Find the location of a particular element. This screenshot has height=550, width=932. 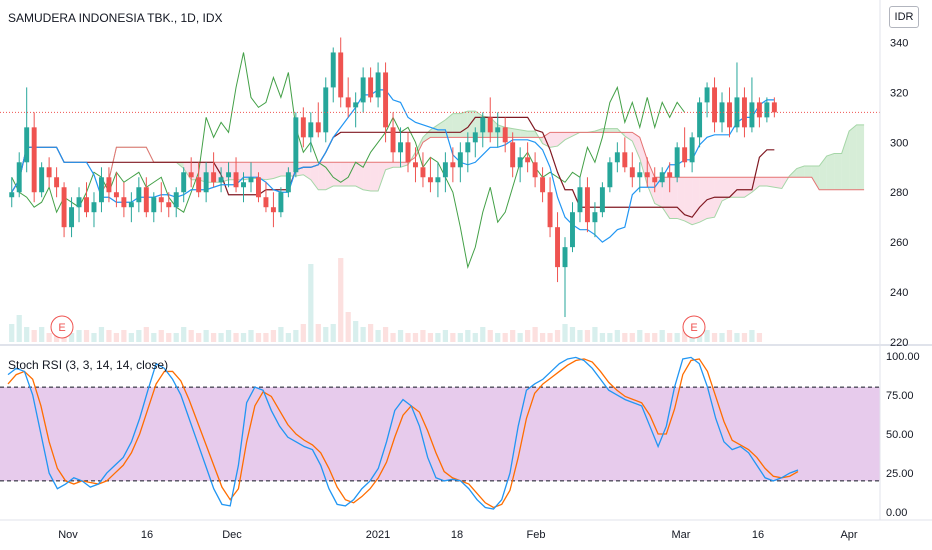

stoch-tick-label: 50.00 is located at coordinates (900, 435).